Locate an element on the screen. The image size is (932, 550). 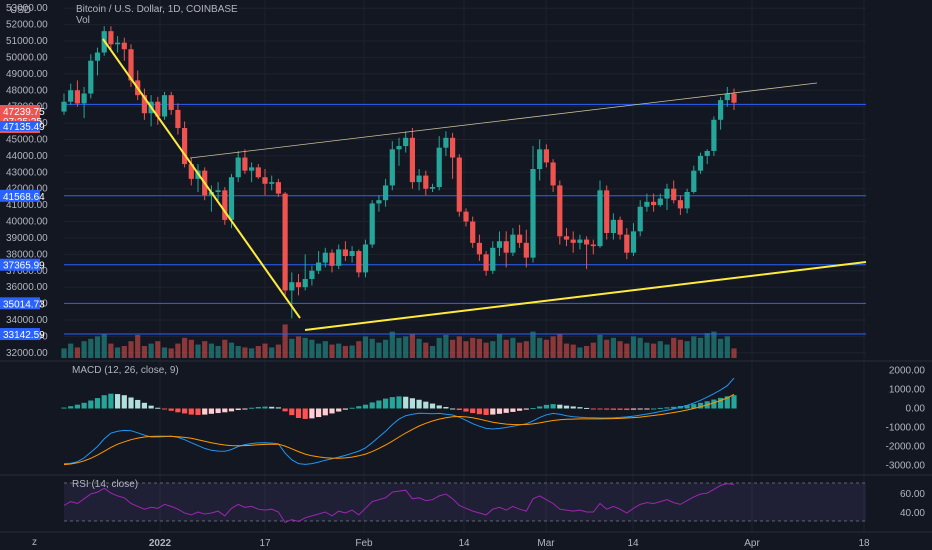
vol-label: Vol is located at coordinates (83, 20).